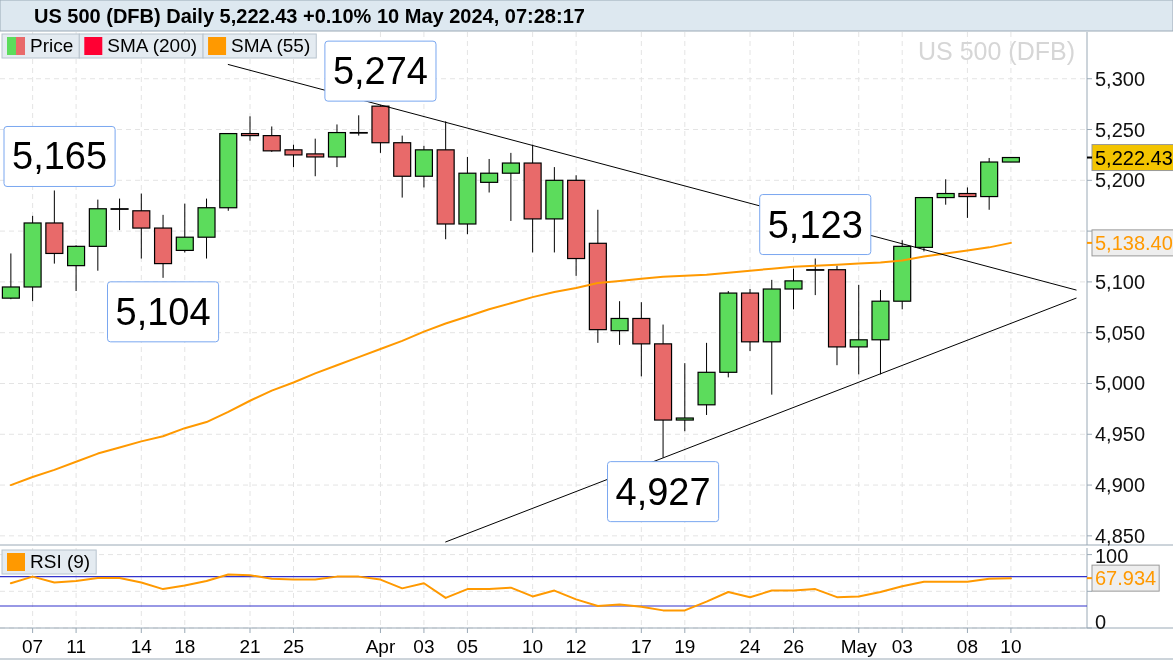 This screenshot has width=1173, height=660. What do you see at coordinates (1134, 242) in the screenshot?
I see `text: 5,138.40` at bounding box center [1134, 242].